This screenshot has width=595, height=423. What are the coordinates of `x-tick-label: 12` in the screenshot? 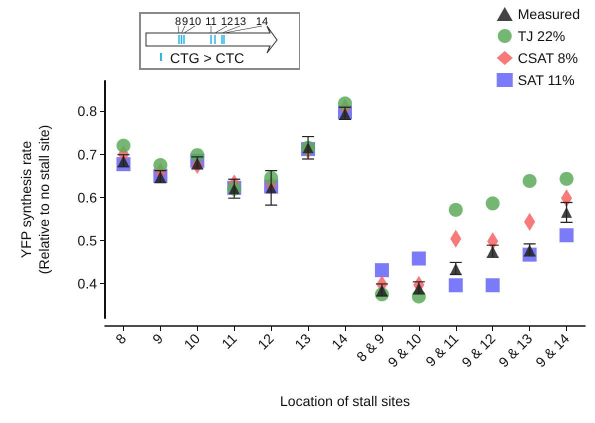 It's located at (265, 341).